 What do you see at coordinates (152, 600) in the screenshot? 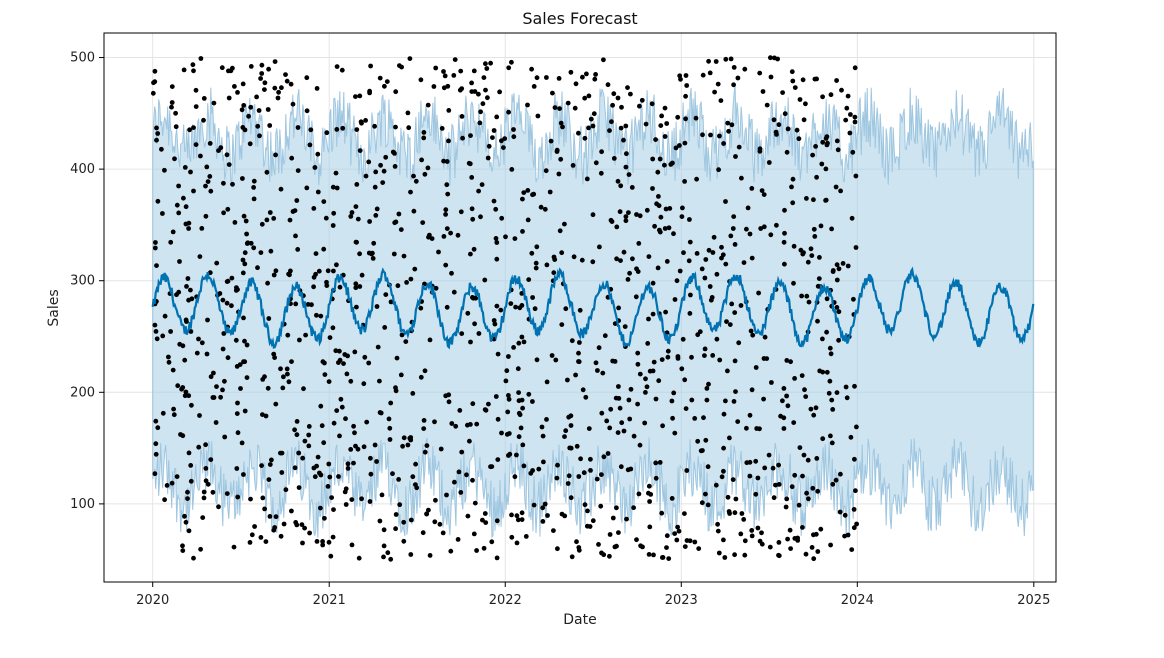
I see `x-tick-label: 2020` at bounding box center [152, 600].